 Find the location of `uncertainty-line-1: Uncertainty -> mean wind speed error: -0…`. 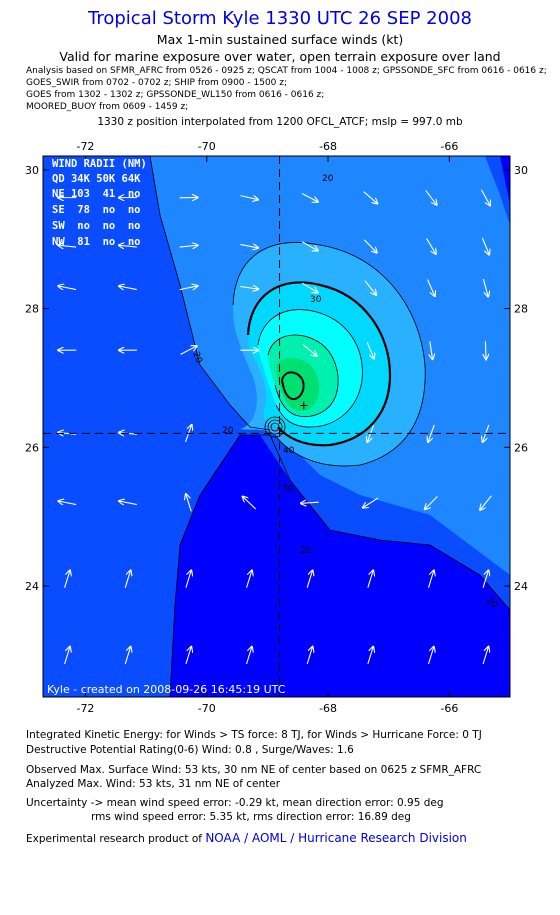

uncertainty-line-1: Uncertainty -> mean wind speed error: -0… is located at coordinates (235, 803).